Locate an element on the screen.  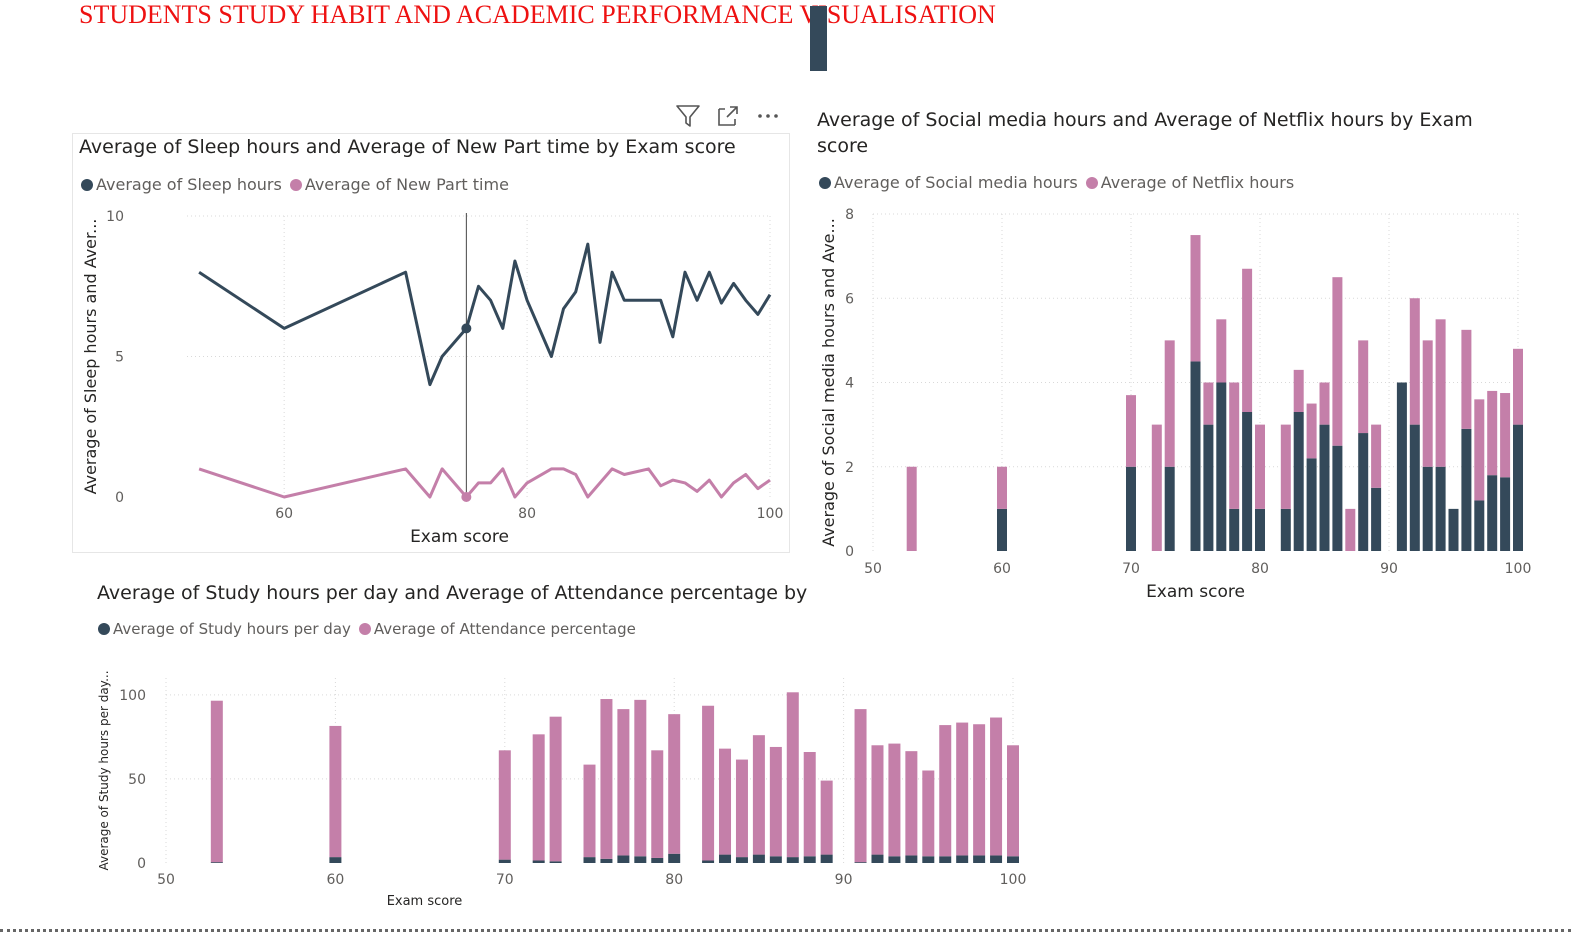
legend-item-attendance: Average of Attendance percentage is located at coordinates (497, 629).